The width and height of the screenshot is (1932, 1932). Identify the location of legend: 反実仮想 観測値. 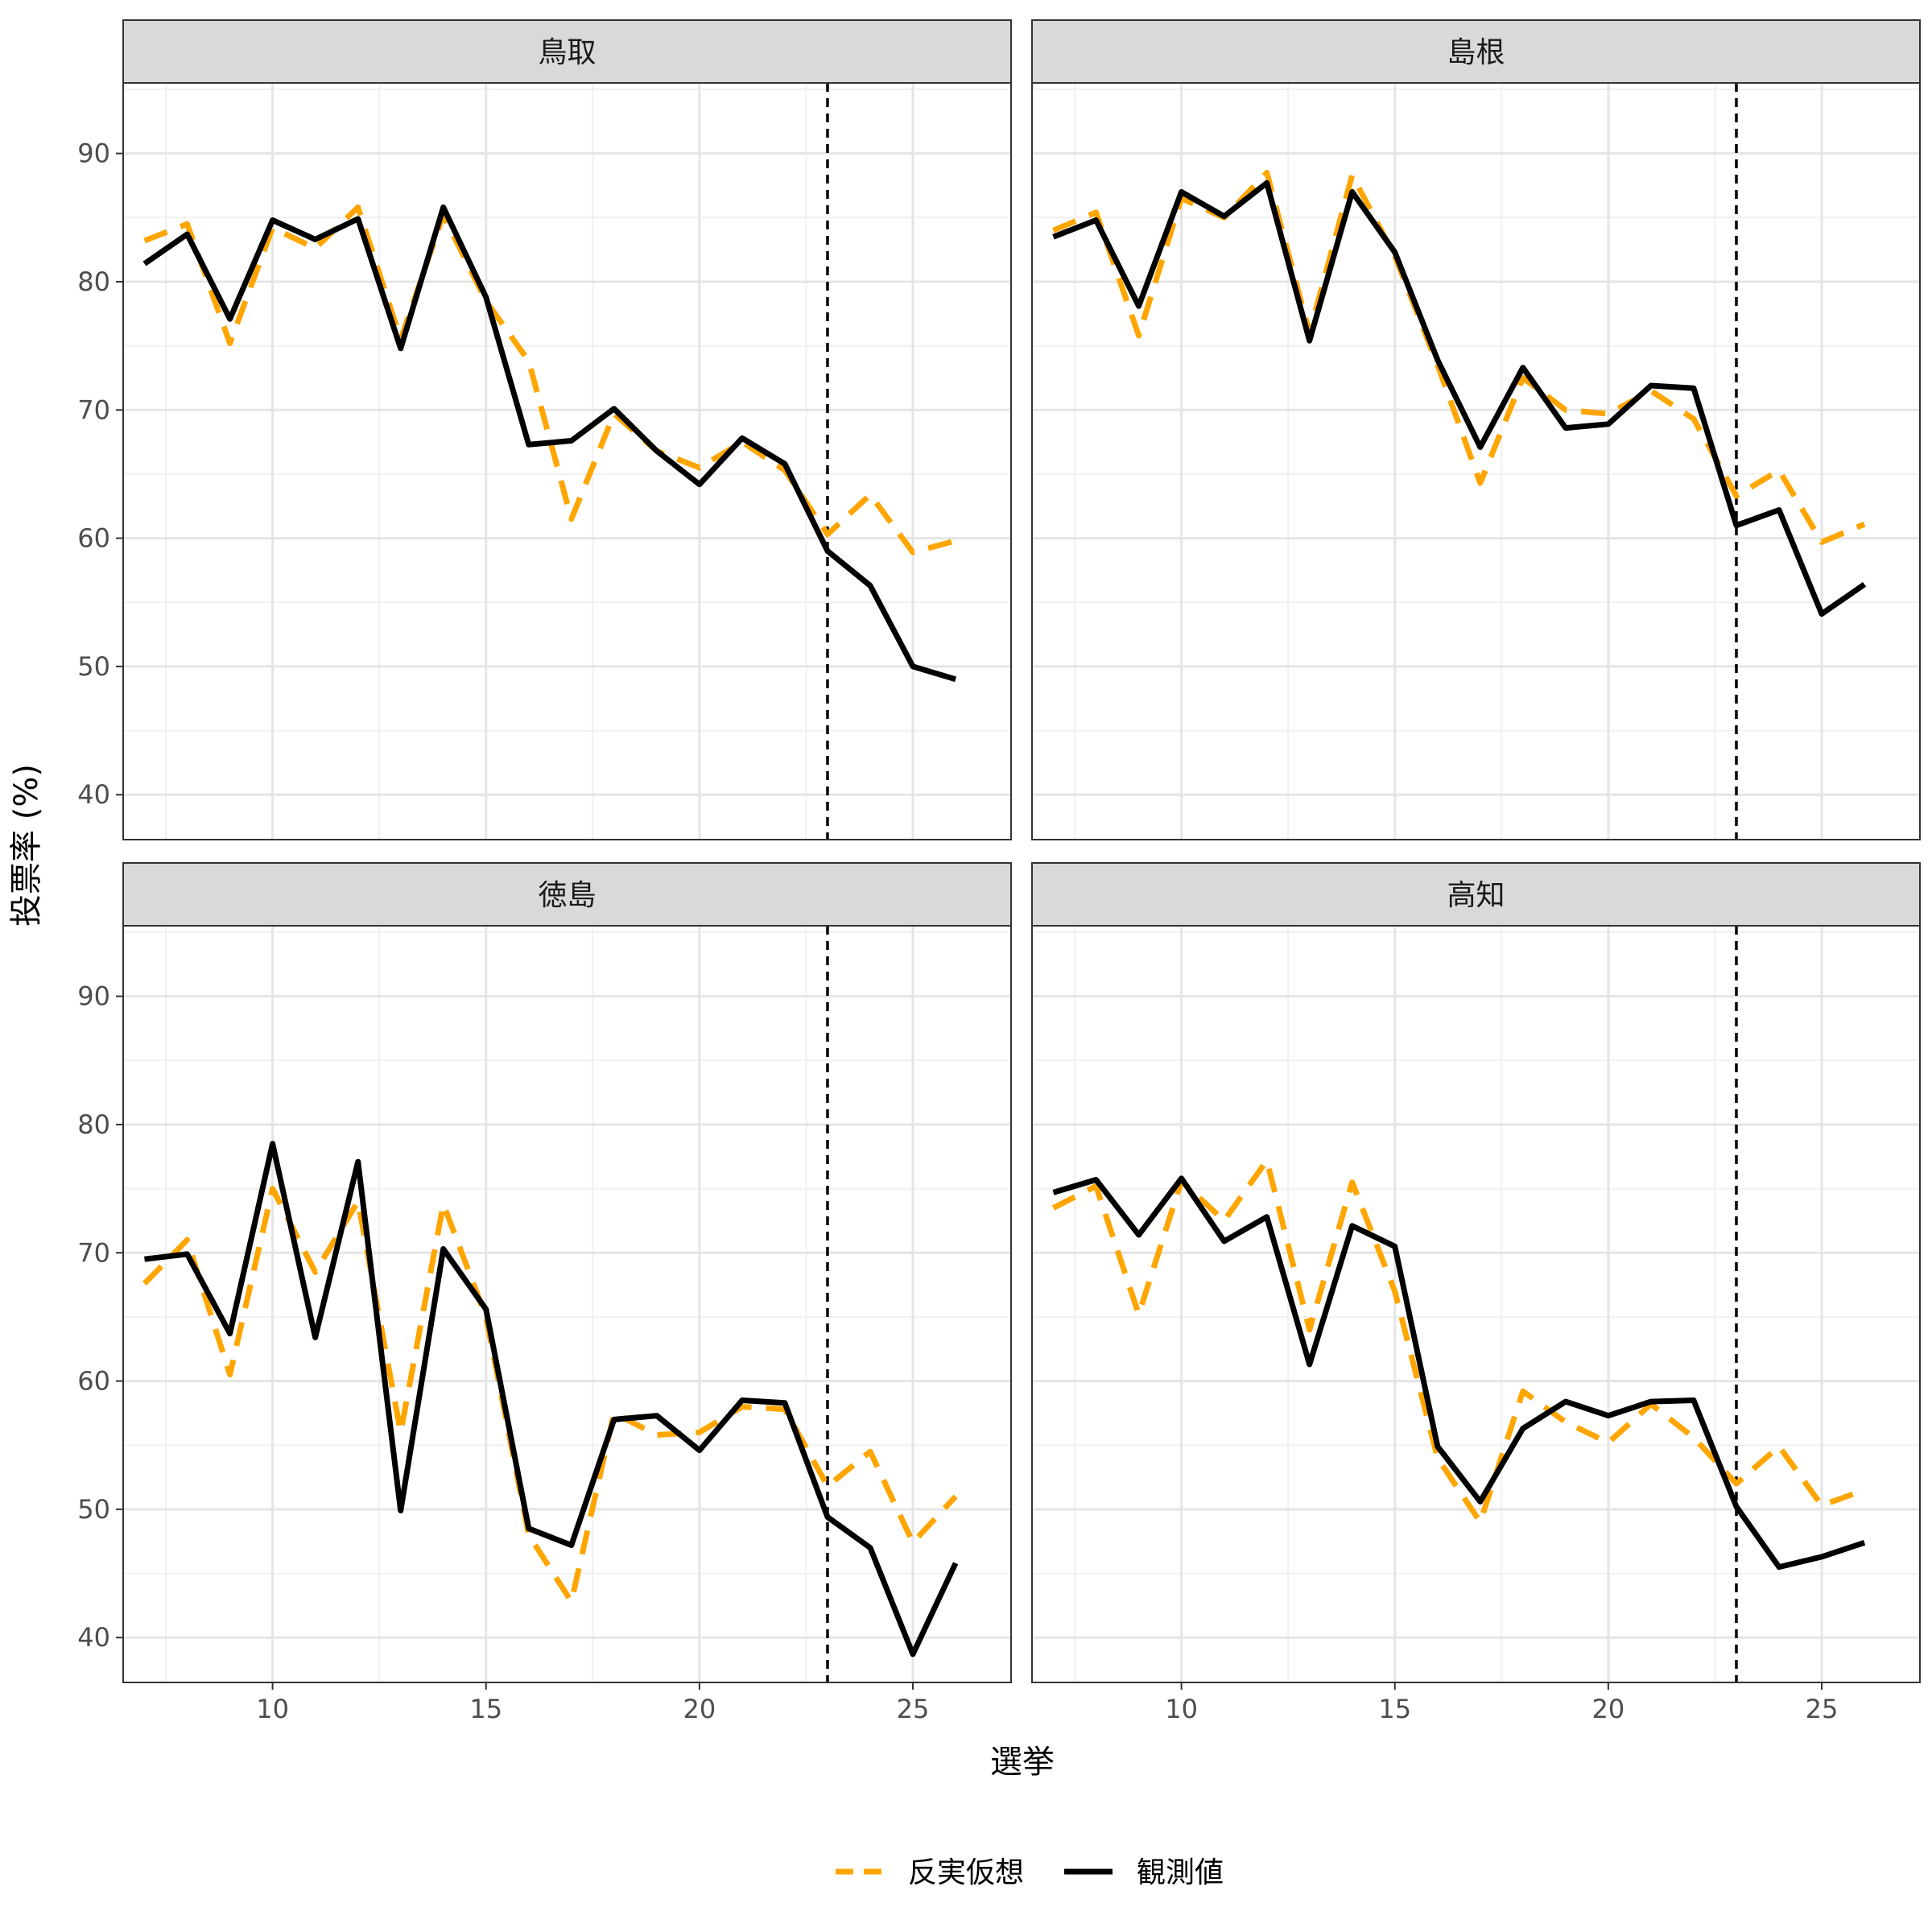
(1030, 1872).